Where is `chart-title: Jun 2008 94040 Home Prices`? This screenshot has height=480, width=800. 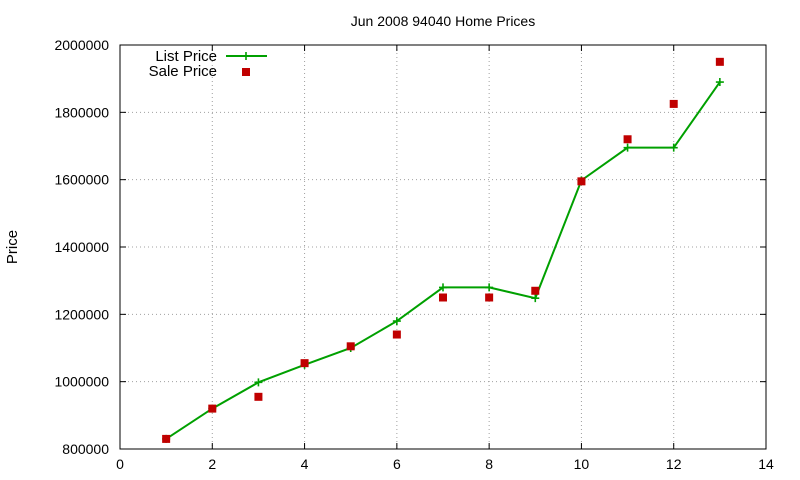
chart-title: Jun 2008 94040 Home Prices is located at coordinates (443, 21).